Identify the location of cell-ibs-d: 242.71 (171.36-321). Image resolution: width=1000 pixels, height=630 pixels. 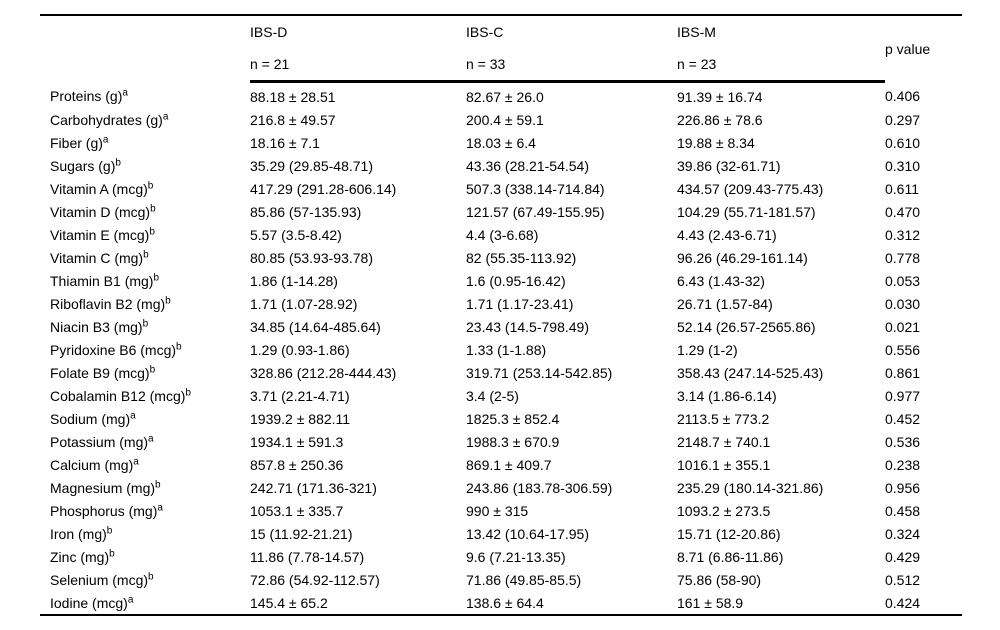
(313, 487).